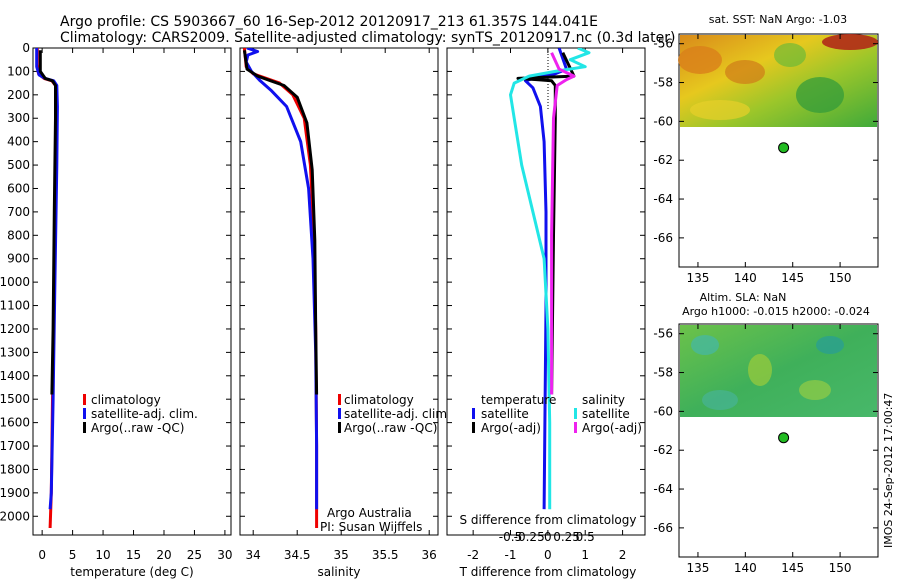 The width and height of the screenshot is (900, 580). What do you see at coordinates (15, 399) in the screenshot?
I see `y-tick-label: 1500` at bounding box center [15, 399].